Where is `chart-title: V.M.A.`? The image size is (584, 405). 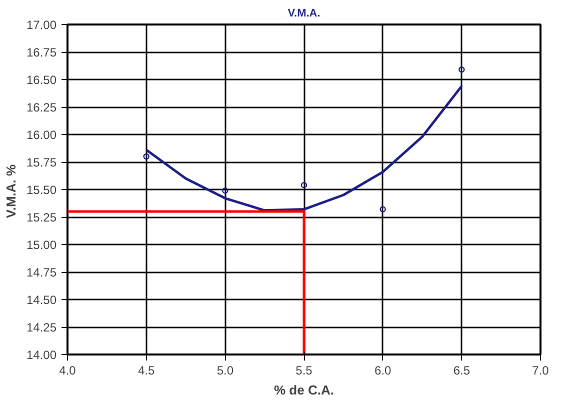 chart-title: V.M.A. is located at coordinates (304, 14).